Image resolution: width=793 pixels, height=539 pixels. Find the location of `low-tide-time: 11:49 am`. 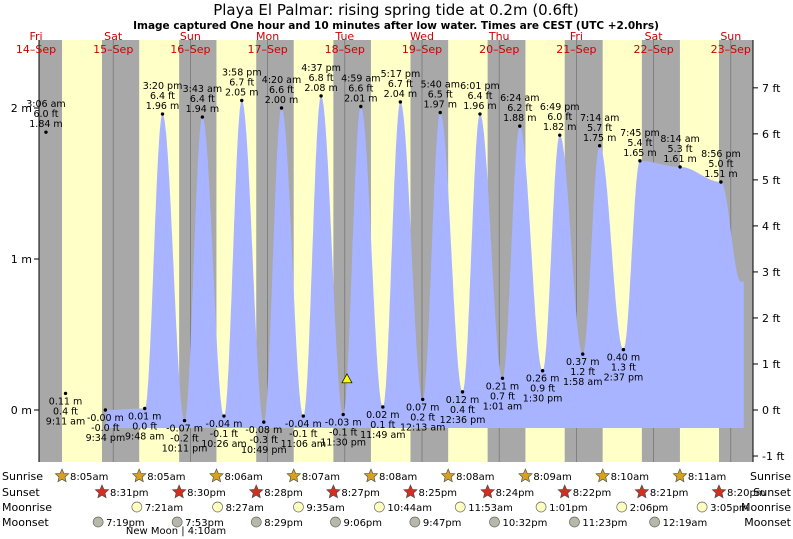

low-tide-time: 11:49 am is located at coordinates (382, 435).